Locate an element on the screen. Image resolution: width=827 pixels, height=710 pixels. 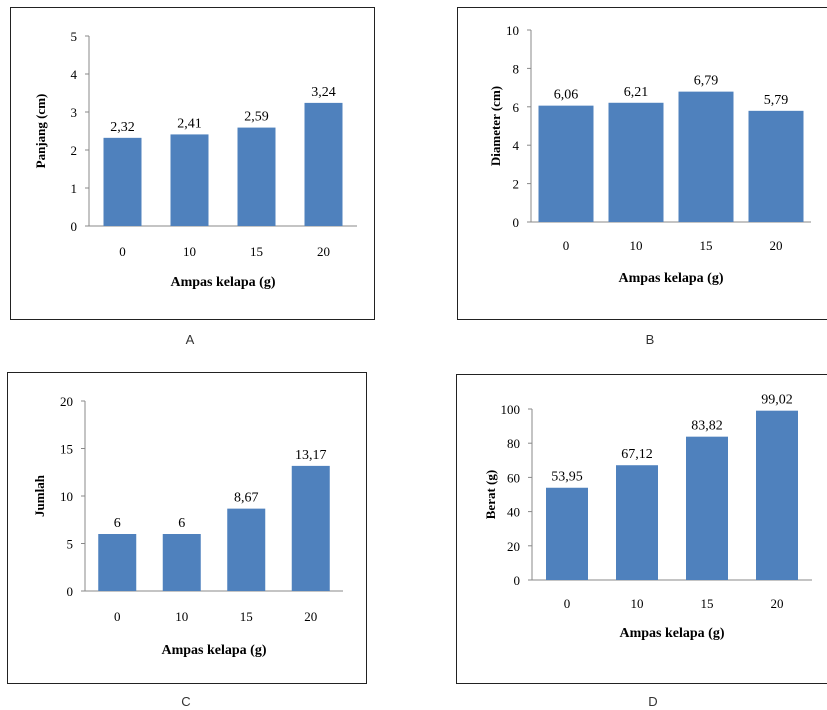
y-tick-label-a: 2 is located at coordinates (74, 150).